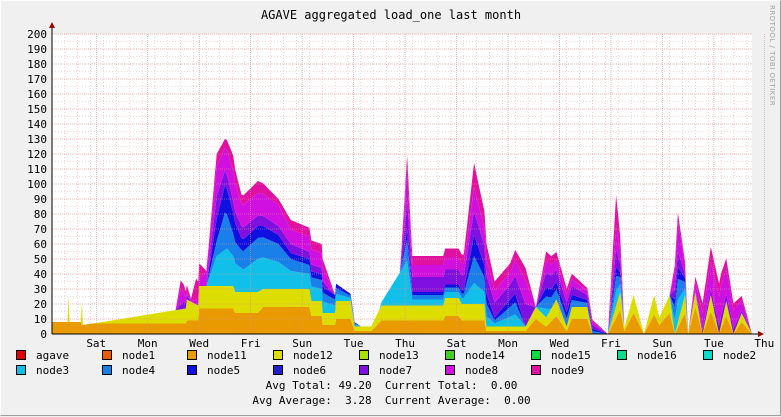 The image size is (781, 417). Describe the element at coordinates (37, 49) in the screenshot. I see `y-tick-label: 190` at that location.